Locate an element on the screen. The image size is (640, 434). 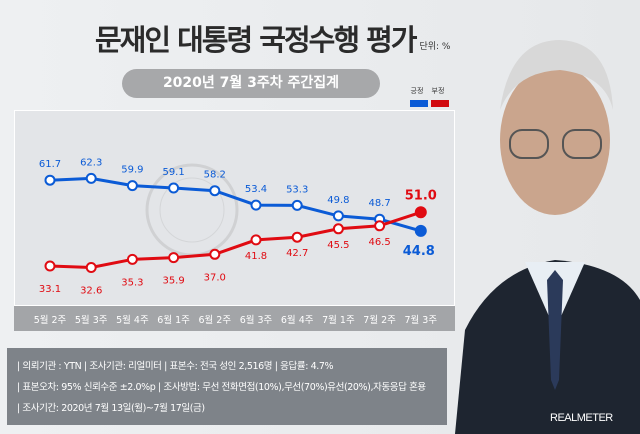
data-label: 41.8 is located at coordinates (256, 256).